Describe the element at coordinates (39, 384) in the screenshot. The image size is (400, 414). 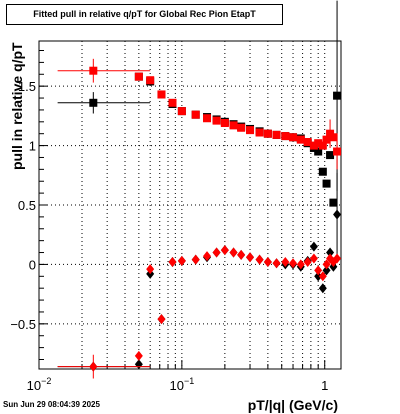
I see `x-tick-label: 10⁻²` at that location.